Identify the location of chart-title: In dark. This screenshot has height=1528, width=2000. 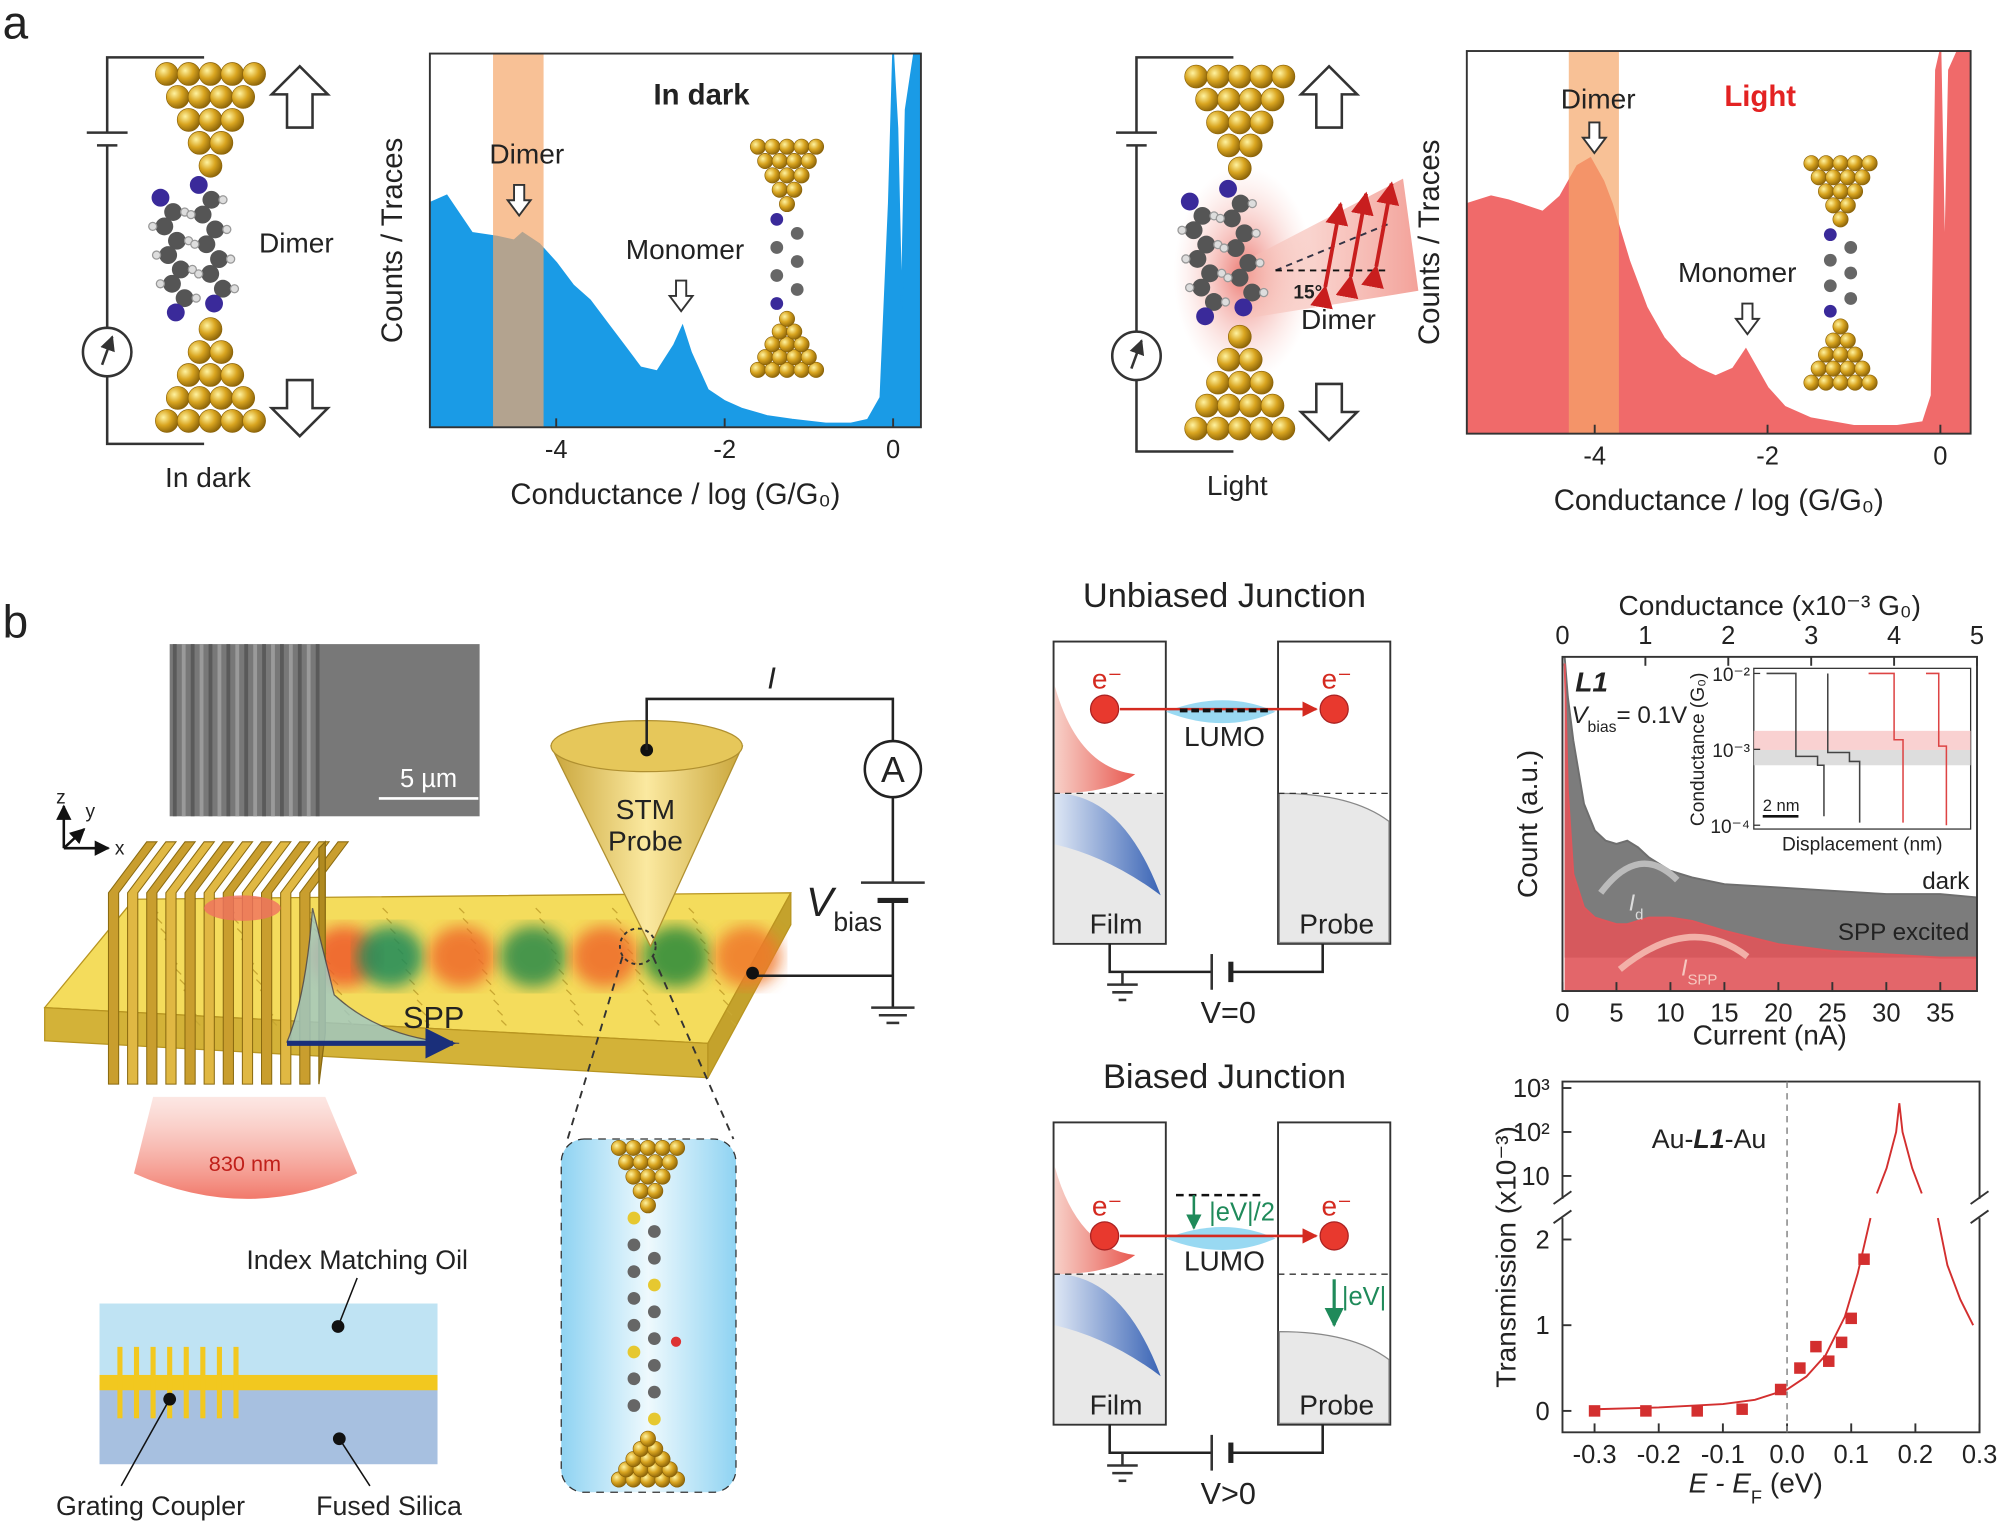
(701, 95).